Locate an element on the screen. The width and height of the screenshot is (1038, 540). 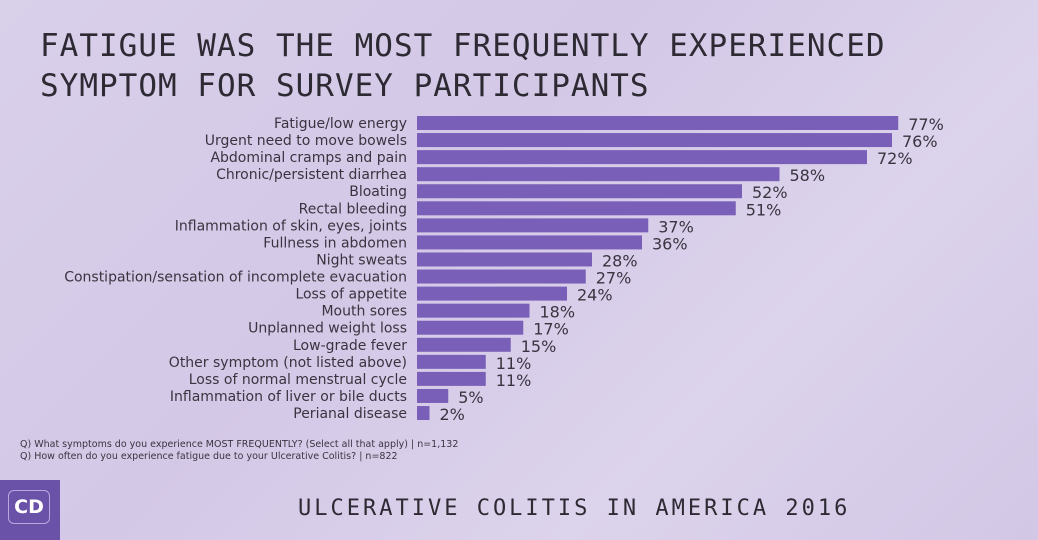
value-label: 52% is located at coordinates (770, 192).